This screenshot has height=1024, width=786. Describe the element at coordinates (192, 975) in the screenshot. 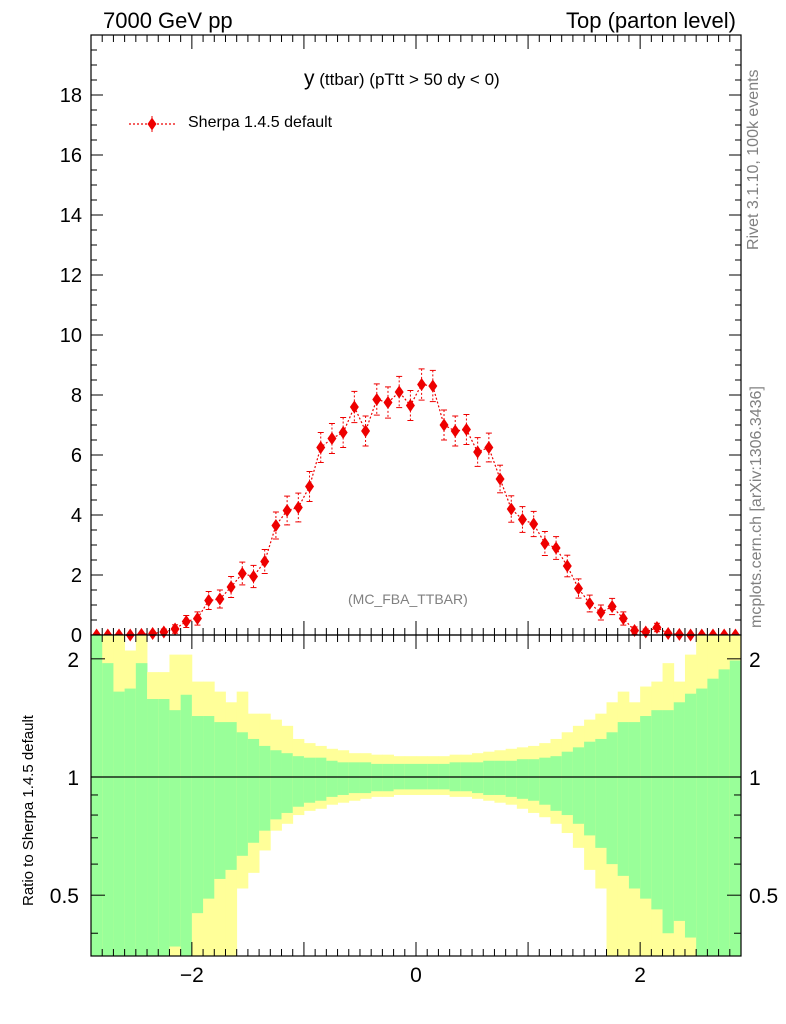

I see `x-tick-label: −2` at that location.